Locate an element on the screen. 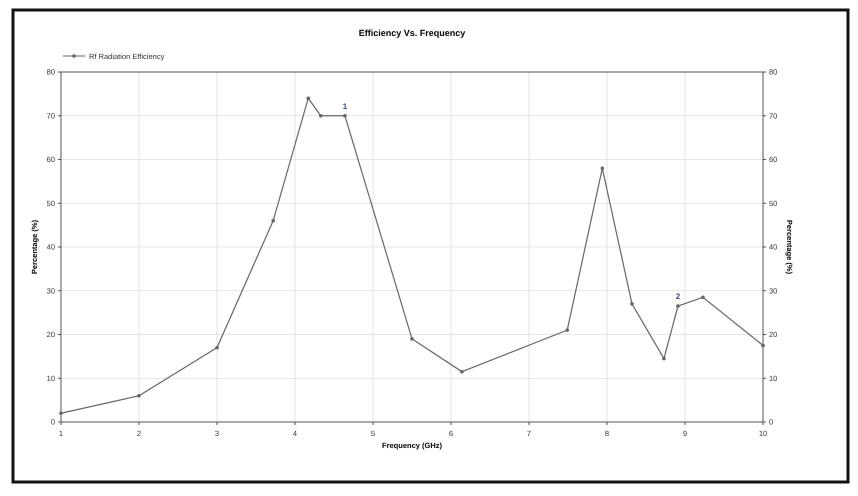 The width and height of the screenshot is (858, 496). annotation: 2 is located at coordinates (678, 297).